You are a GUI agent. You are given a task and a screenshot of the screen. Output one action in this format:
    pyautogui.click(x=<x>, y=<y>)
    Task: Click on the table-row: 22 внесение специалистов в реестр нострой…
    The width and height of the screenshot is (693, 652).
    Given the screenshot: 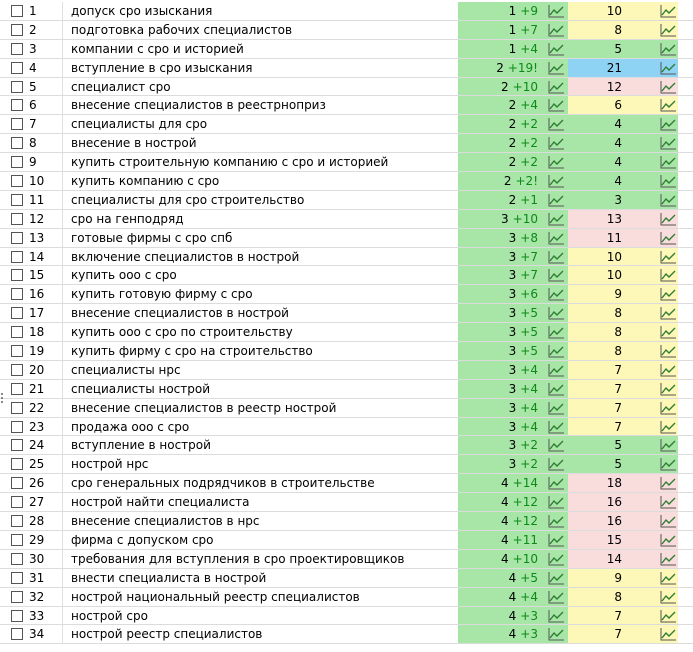 What is the action you would take?
    pyautogui.click(x=346, y=408)
    